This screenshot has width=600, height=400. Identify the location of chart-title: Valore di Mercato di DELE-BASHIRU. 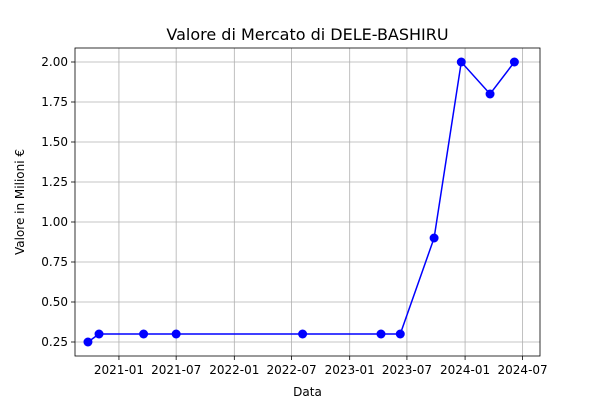
(307, 34).